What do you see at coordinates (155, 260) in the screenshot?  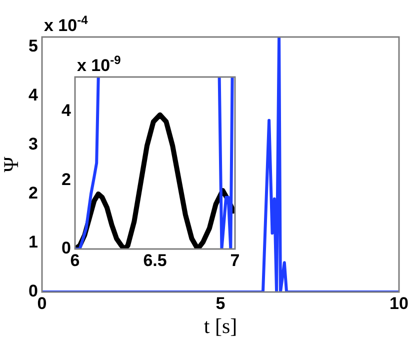 I see `x-tick-label: 6.5` at bounding box center [155, 260].